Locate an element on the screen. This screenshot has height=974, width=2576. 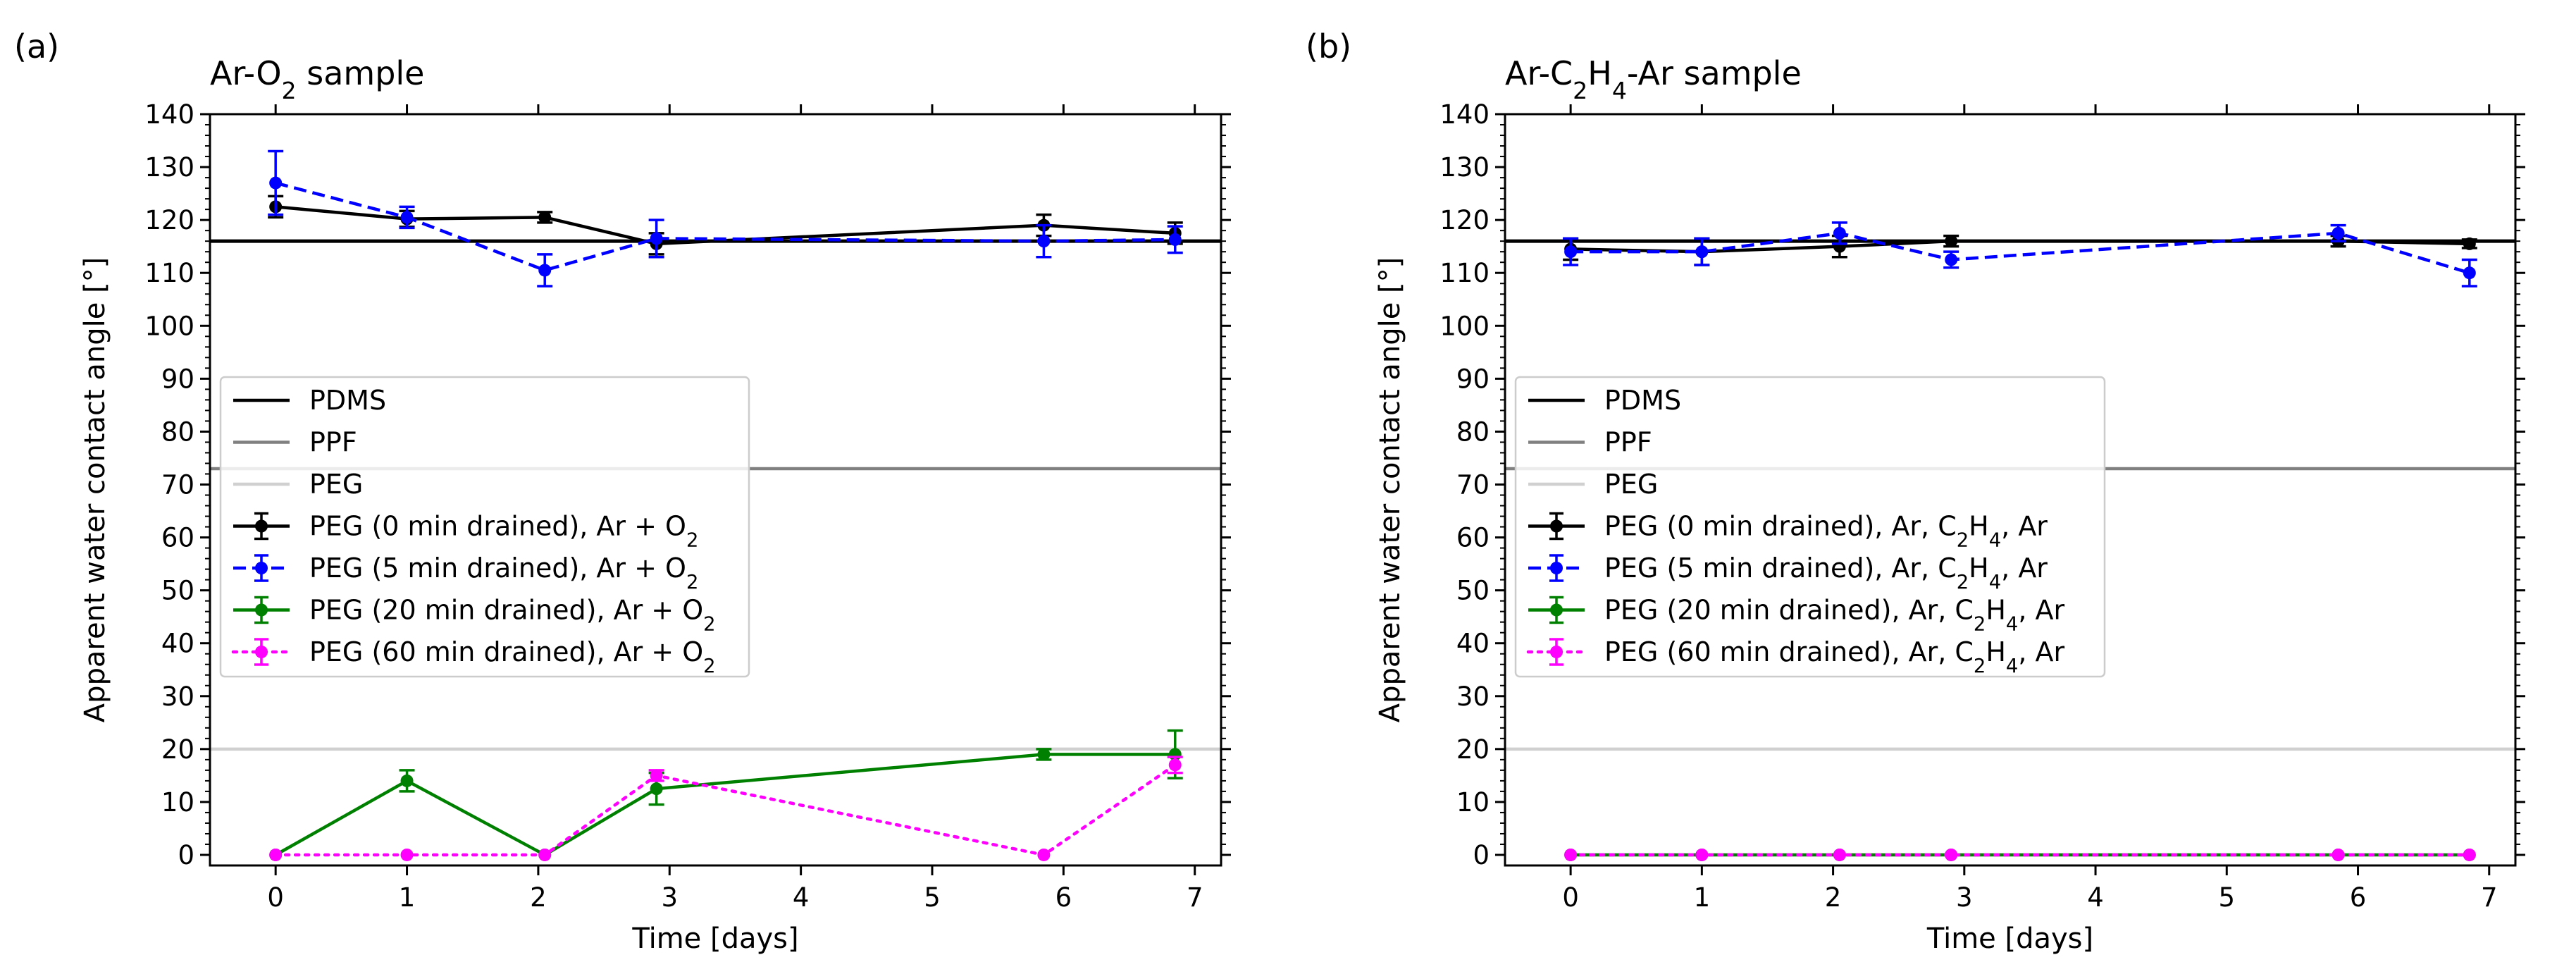
y-axis-label: Apparent water contact angle [°] is located at coordinates (95, 490).